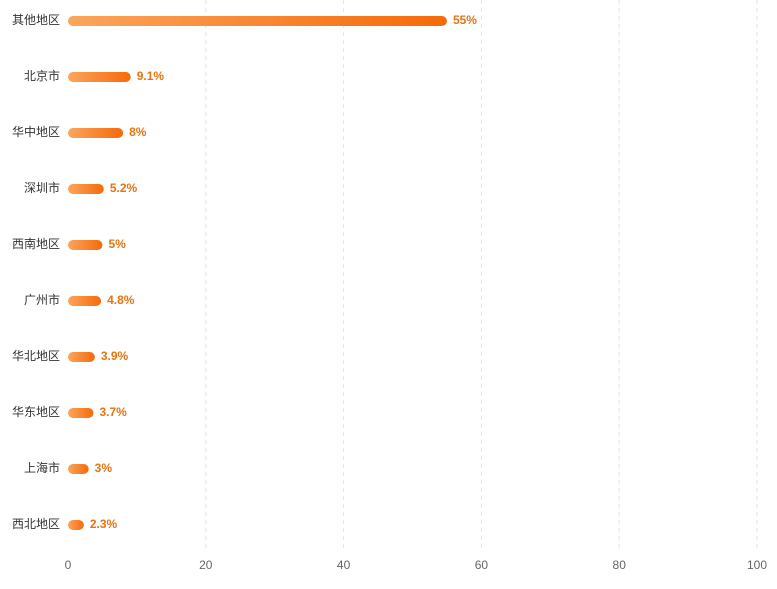 Image resolution: width=777 pixels, height=589 pixels. What do you see at coordinates (36, 356) in the screenshot?
I see `category-label: 华北地区` at bounding box center [36, 356].